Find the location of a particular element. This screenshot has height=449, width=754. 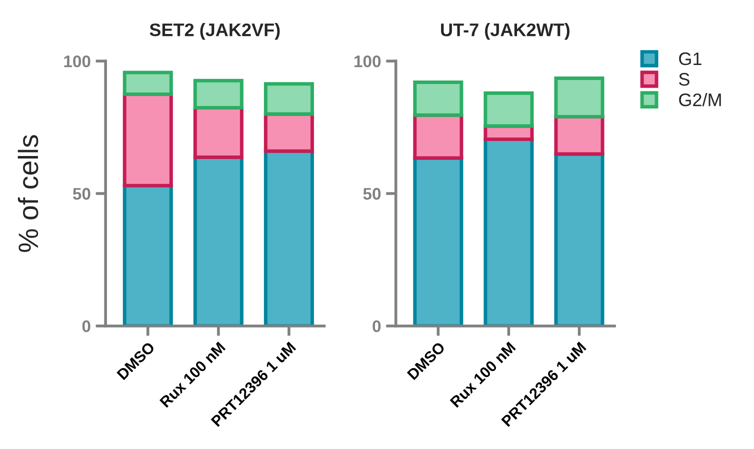

legend-label: G1 is located at coordinates (690, 59).